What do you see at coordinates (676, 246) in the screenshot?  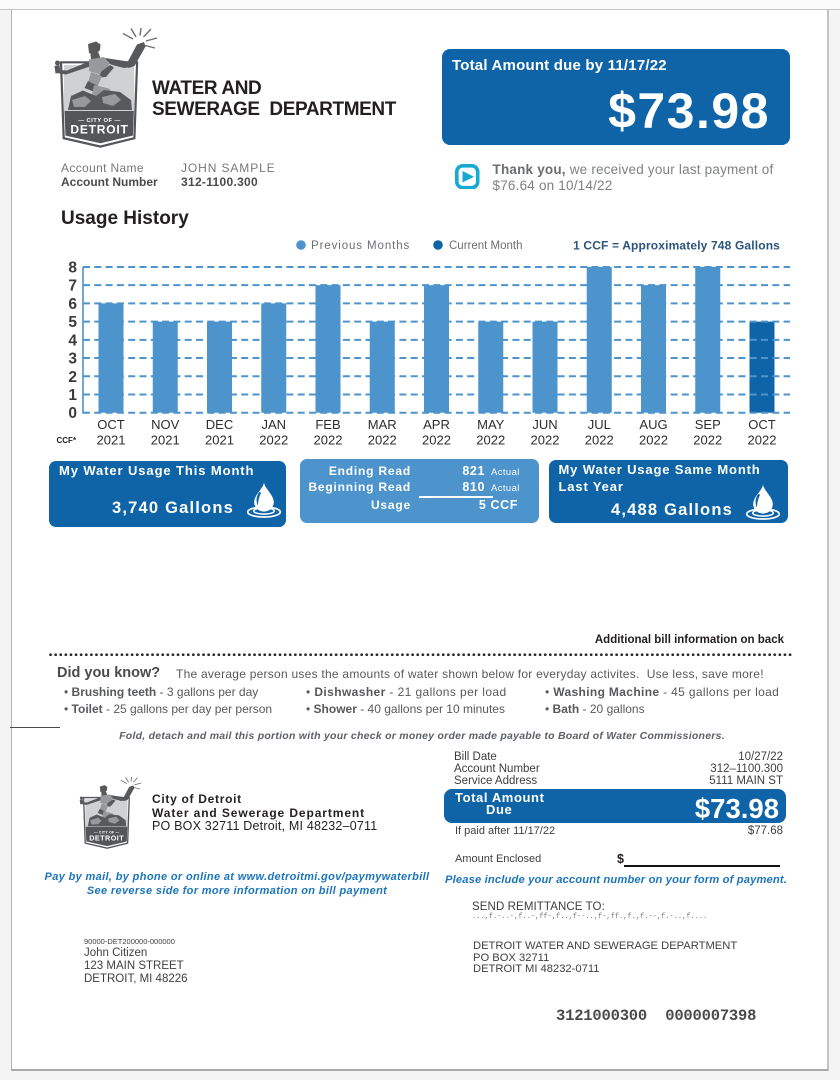 I see `svg-text:1 CCF = Approximately 748 Gall: 1 CCF = Approximately 748 Gallons` at bounding box center [676, 246].